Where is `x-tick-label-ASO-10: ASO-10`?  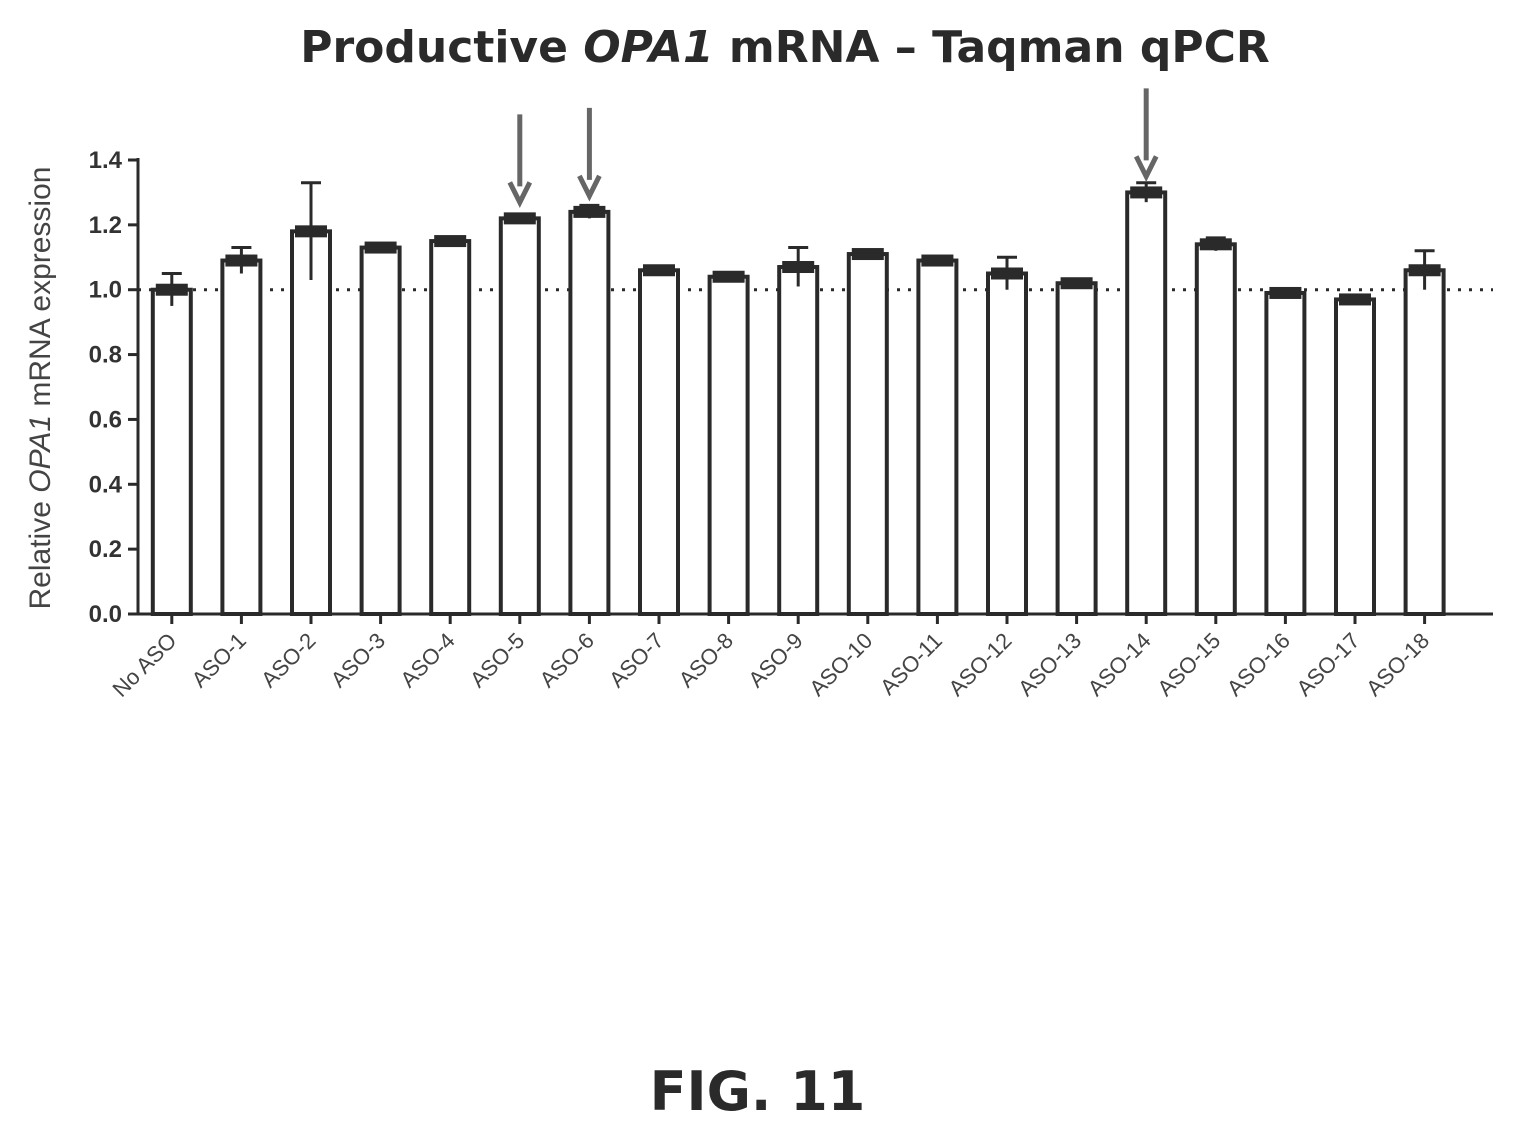
x-tick-label-ASO-10: ASO-10 is located at coordinates (840, 664).